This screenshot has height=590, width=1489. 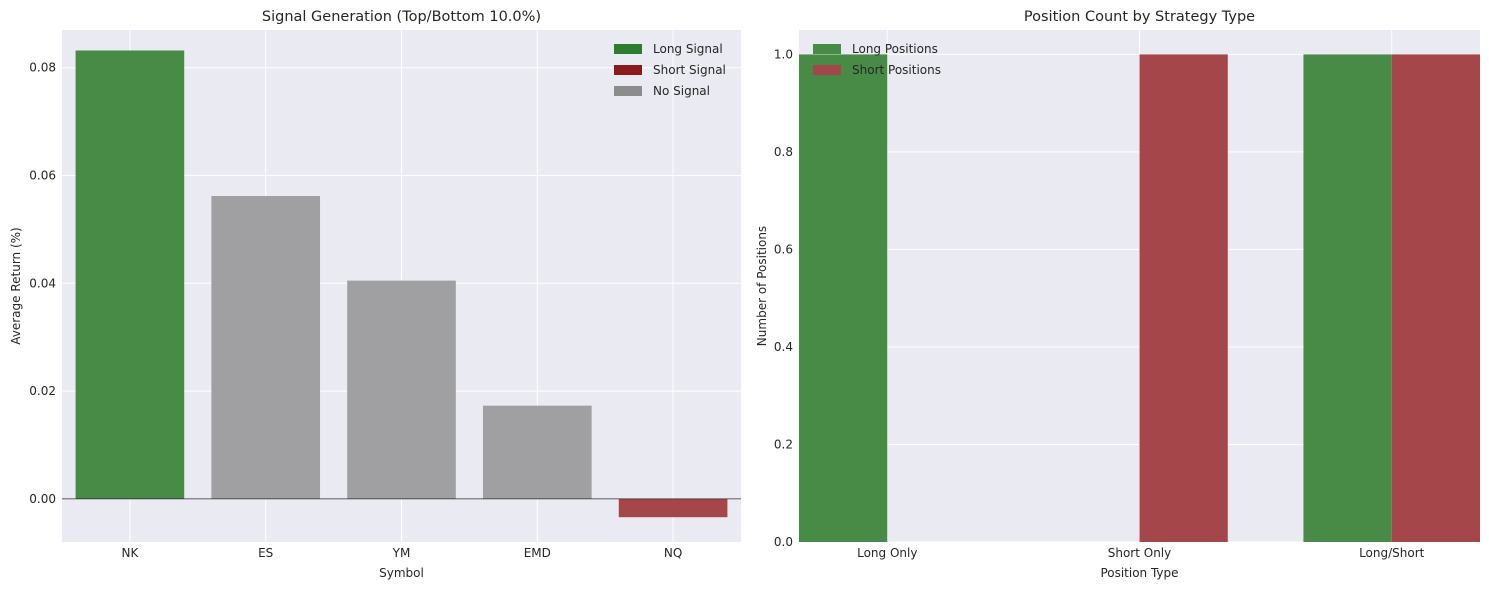 I want to click on y-axis-label: Number of Positions, so click(x=762, y=286).